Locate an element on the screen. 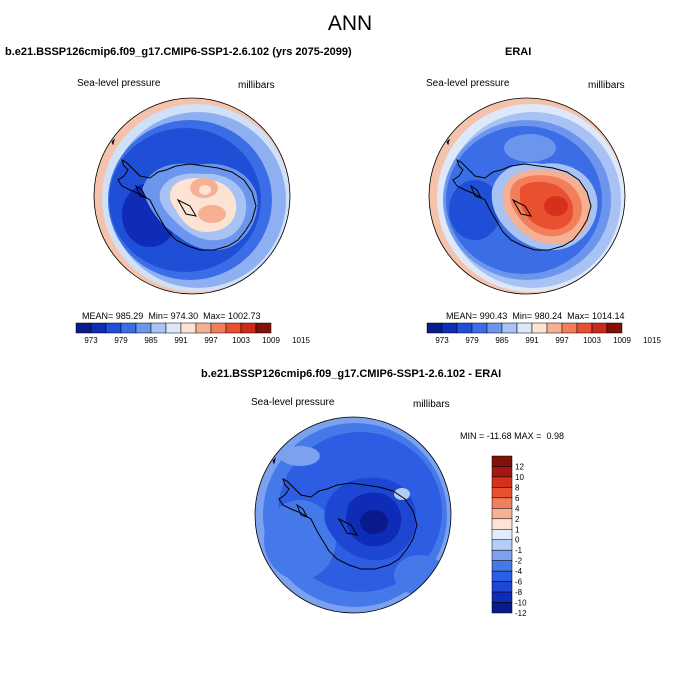 This screenshot has width=700, height=700. colorbar3-tick-label: -8 is located at coordinates (519, 592).